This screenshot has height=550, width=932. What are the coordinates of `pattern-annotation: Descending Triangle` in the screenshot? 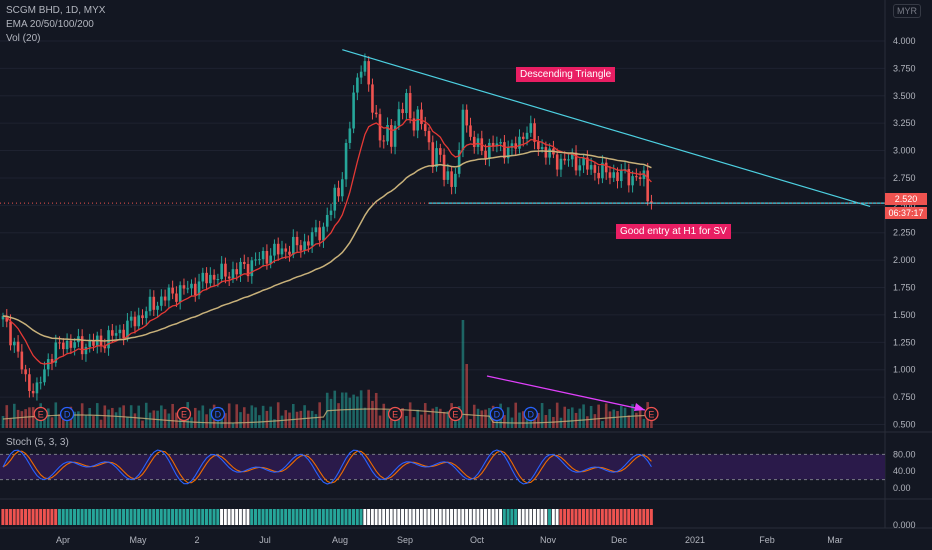 It's located at (566, 74).